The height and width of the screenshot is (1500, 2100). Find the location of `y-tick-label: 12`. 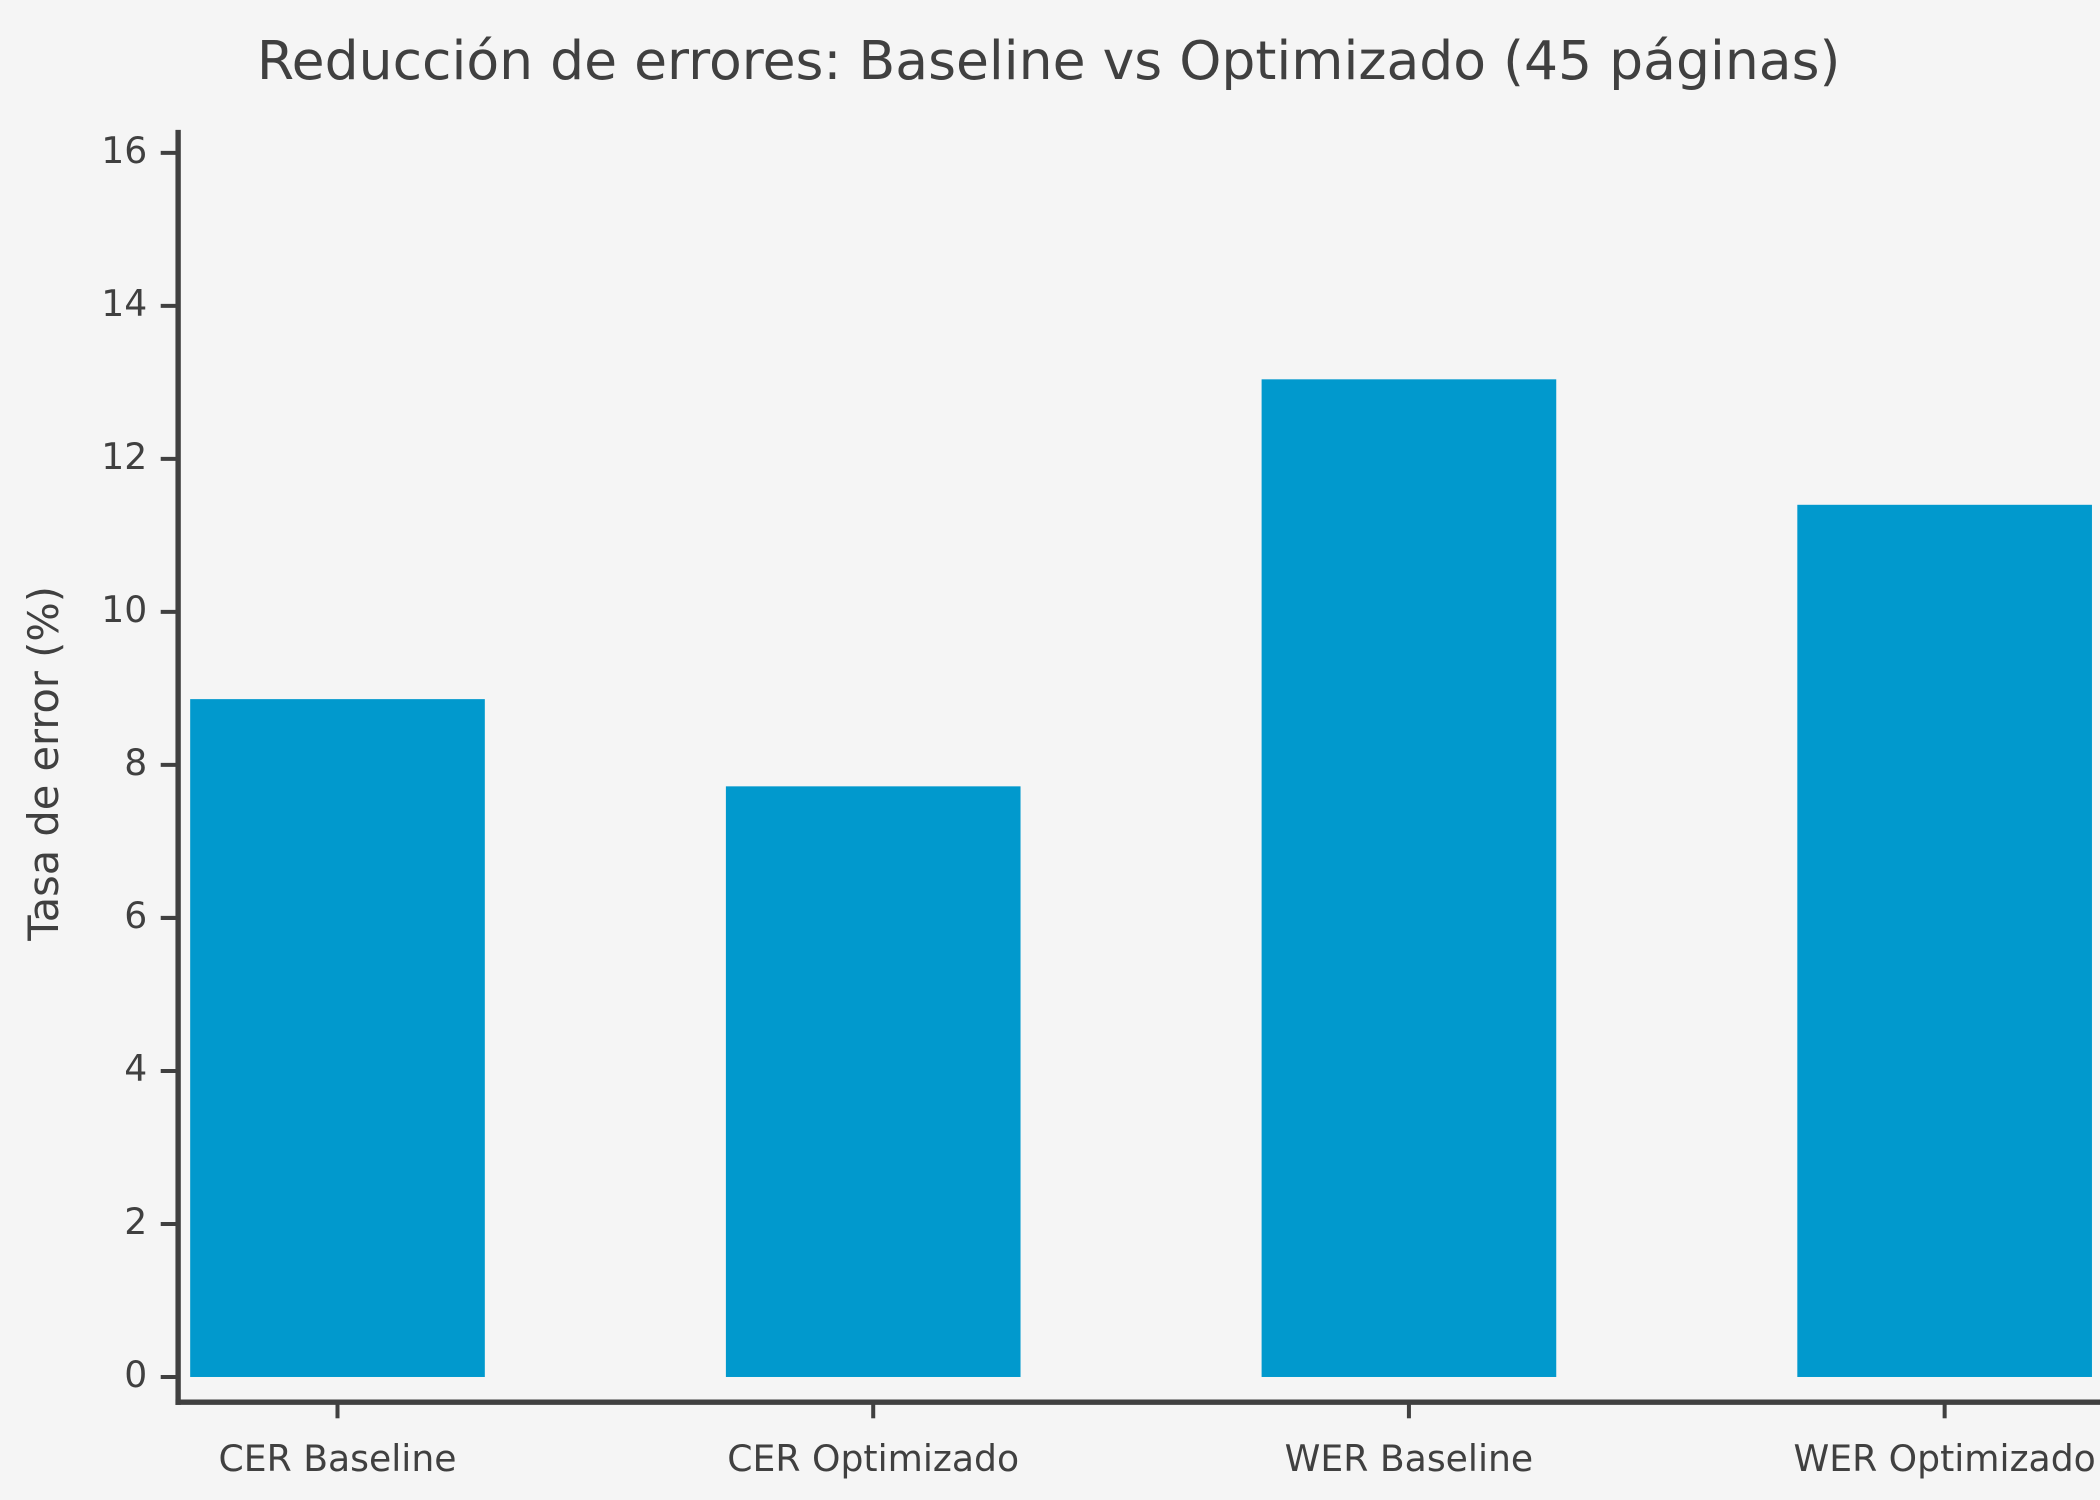

y-tick-label: 12 is located at coordinates (124, 456).